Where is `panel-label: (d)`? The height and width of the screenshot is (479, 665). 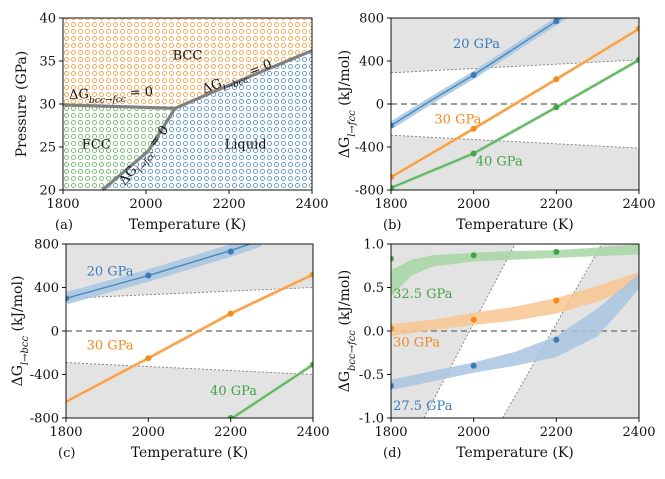 panel-label: (d) is located at coordinates (392, 453).